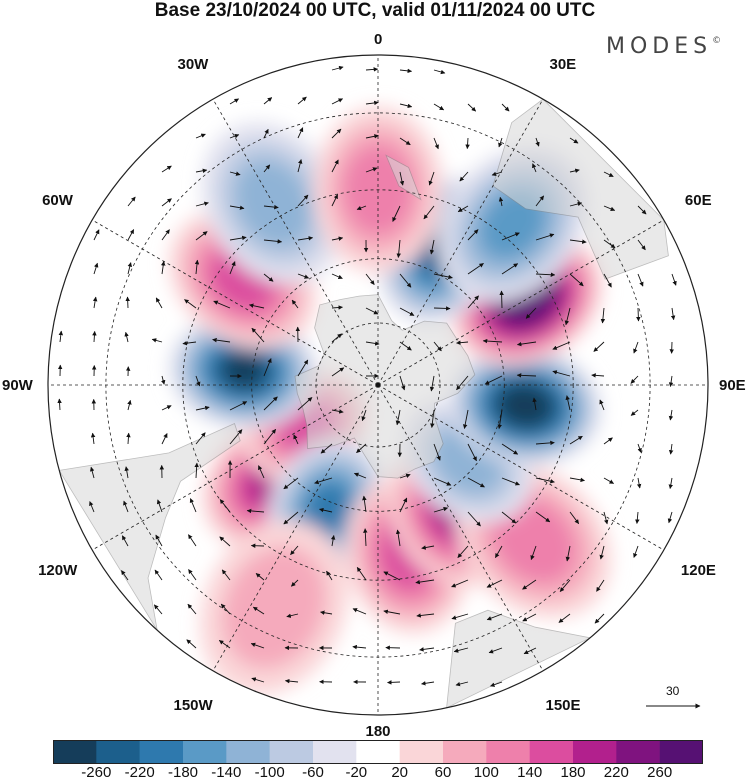  Describe the element at coordinates (378, 39) in the screenshot. I see `longitude-label: 0` at that location.